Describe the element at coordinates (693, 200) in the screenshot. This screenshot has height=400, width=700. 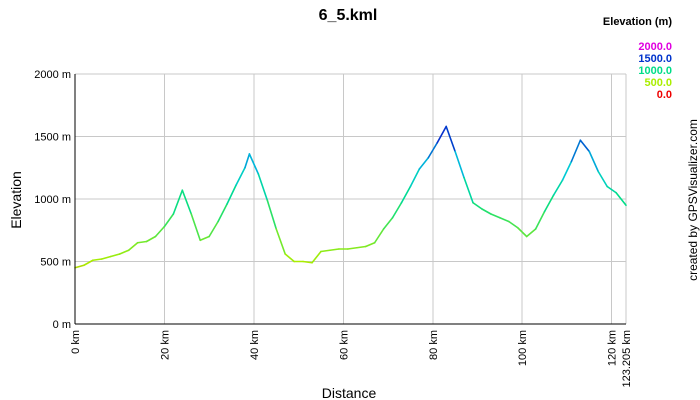
I see `credit-text: created by GPSVisualizer.com` at that location.